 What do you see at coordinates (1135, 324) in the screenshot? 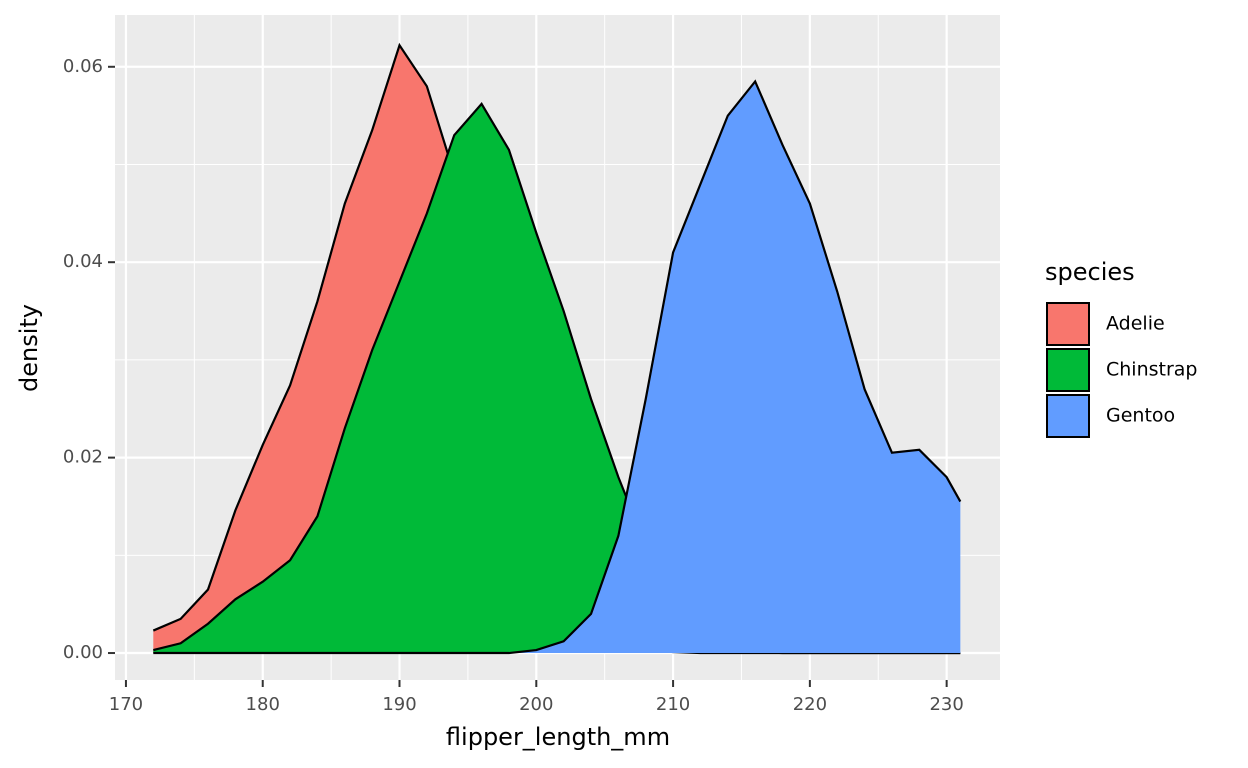
I see `legend-label: Adelie` at bounding box center [1135, 324].